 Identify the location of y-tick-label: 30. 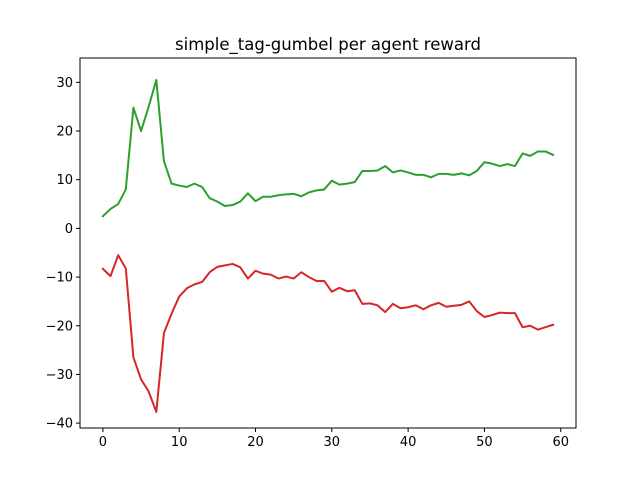
(64, 83).